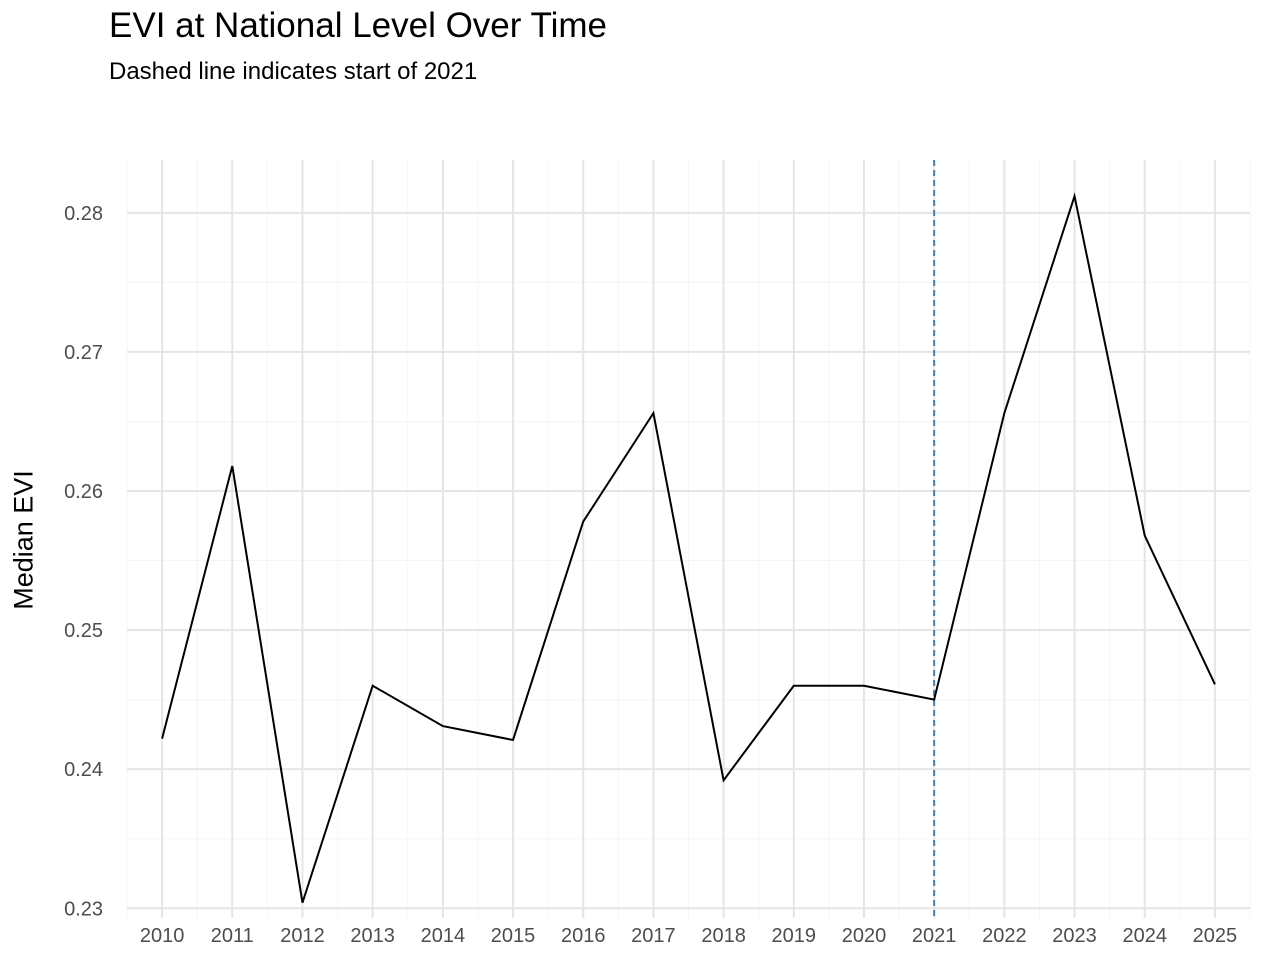  Describe the element at coordinates (864, 936) in the screenshot. I see `x-tick-label: 2020` at that location.